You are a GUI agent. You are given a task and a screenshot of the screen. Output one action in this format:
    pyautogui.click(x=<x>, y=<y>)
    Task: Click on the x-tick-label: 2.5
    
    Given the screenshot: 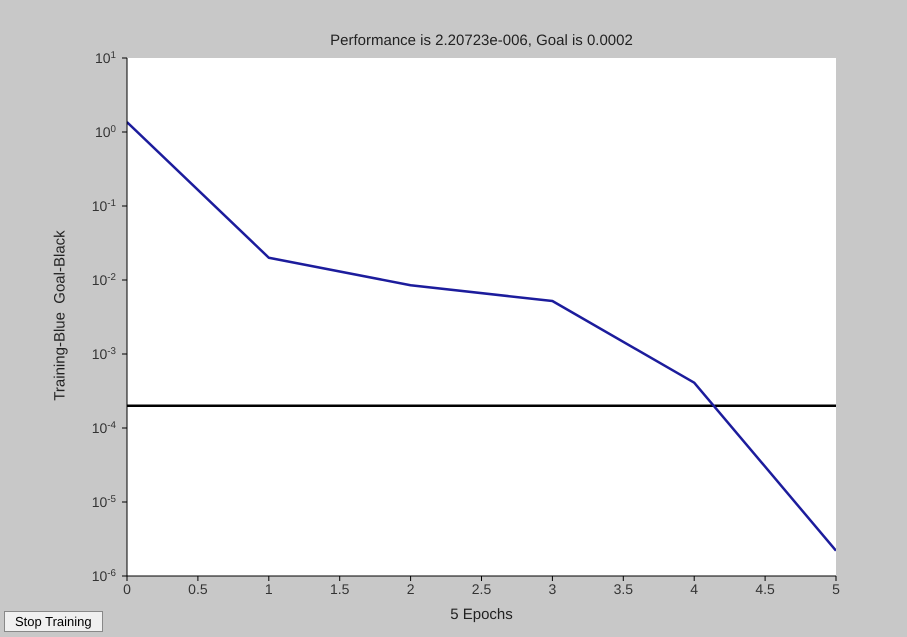 What is the action you would take?
    pyautogui.click(x=482, y=588)
    